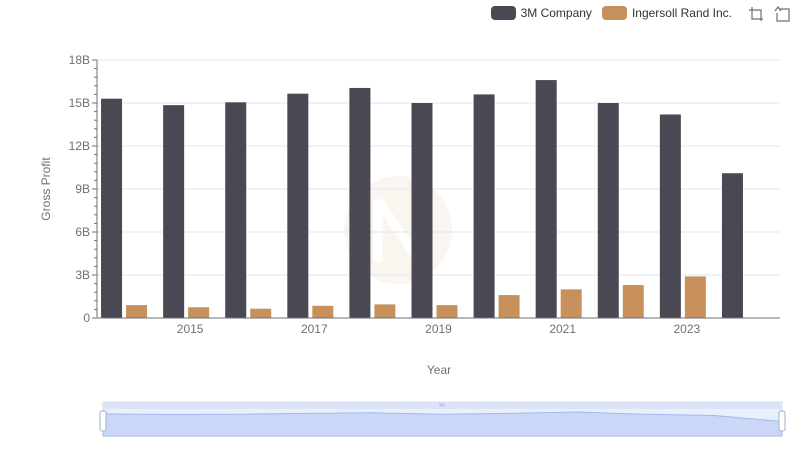 This screenshot has width=800, height=461. I want to click on x-tick-label: 2021, so click(562, 329).